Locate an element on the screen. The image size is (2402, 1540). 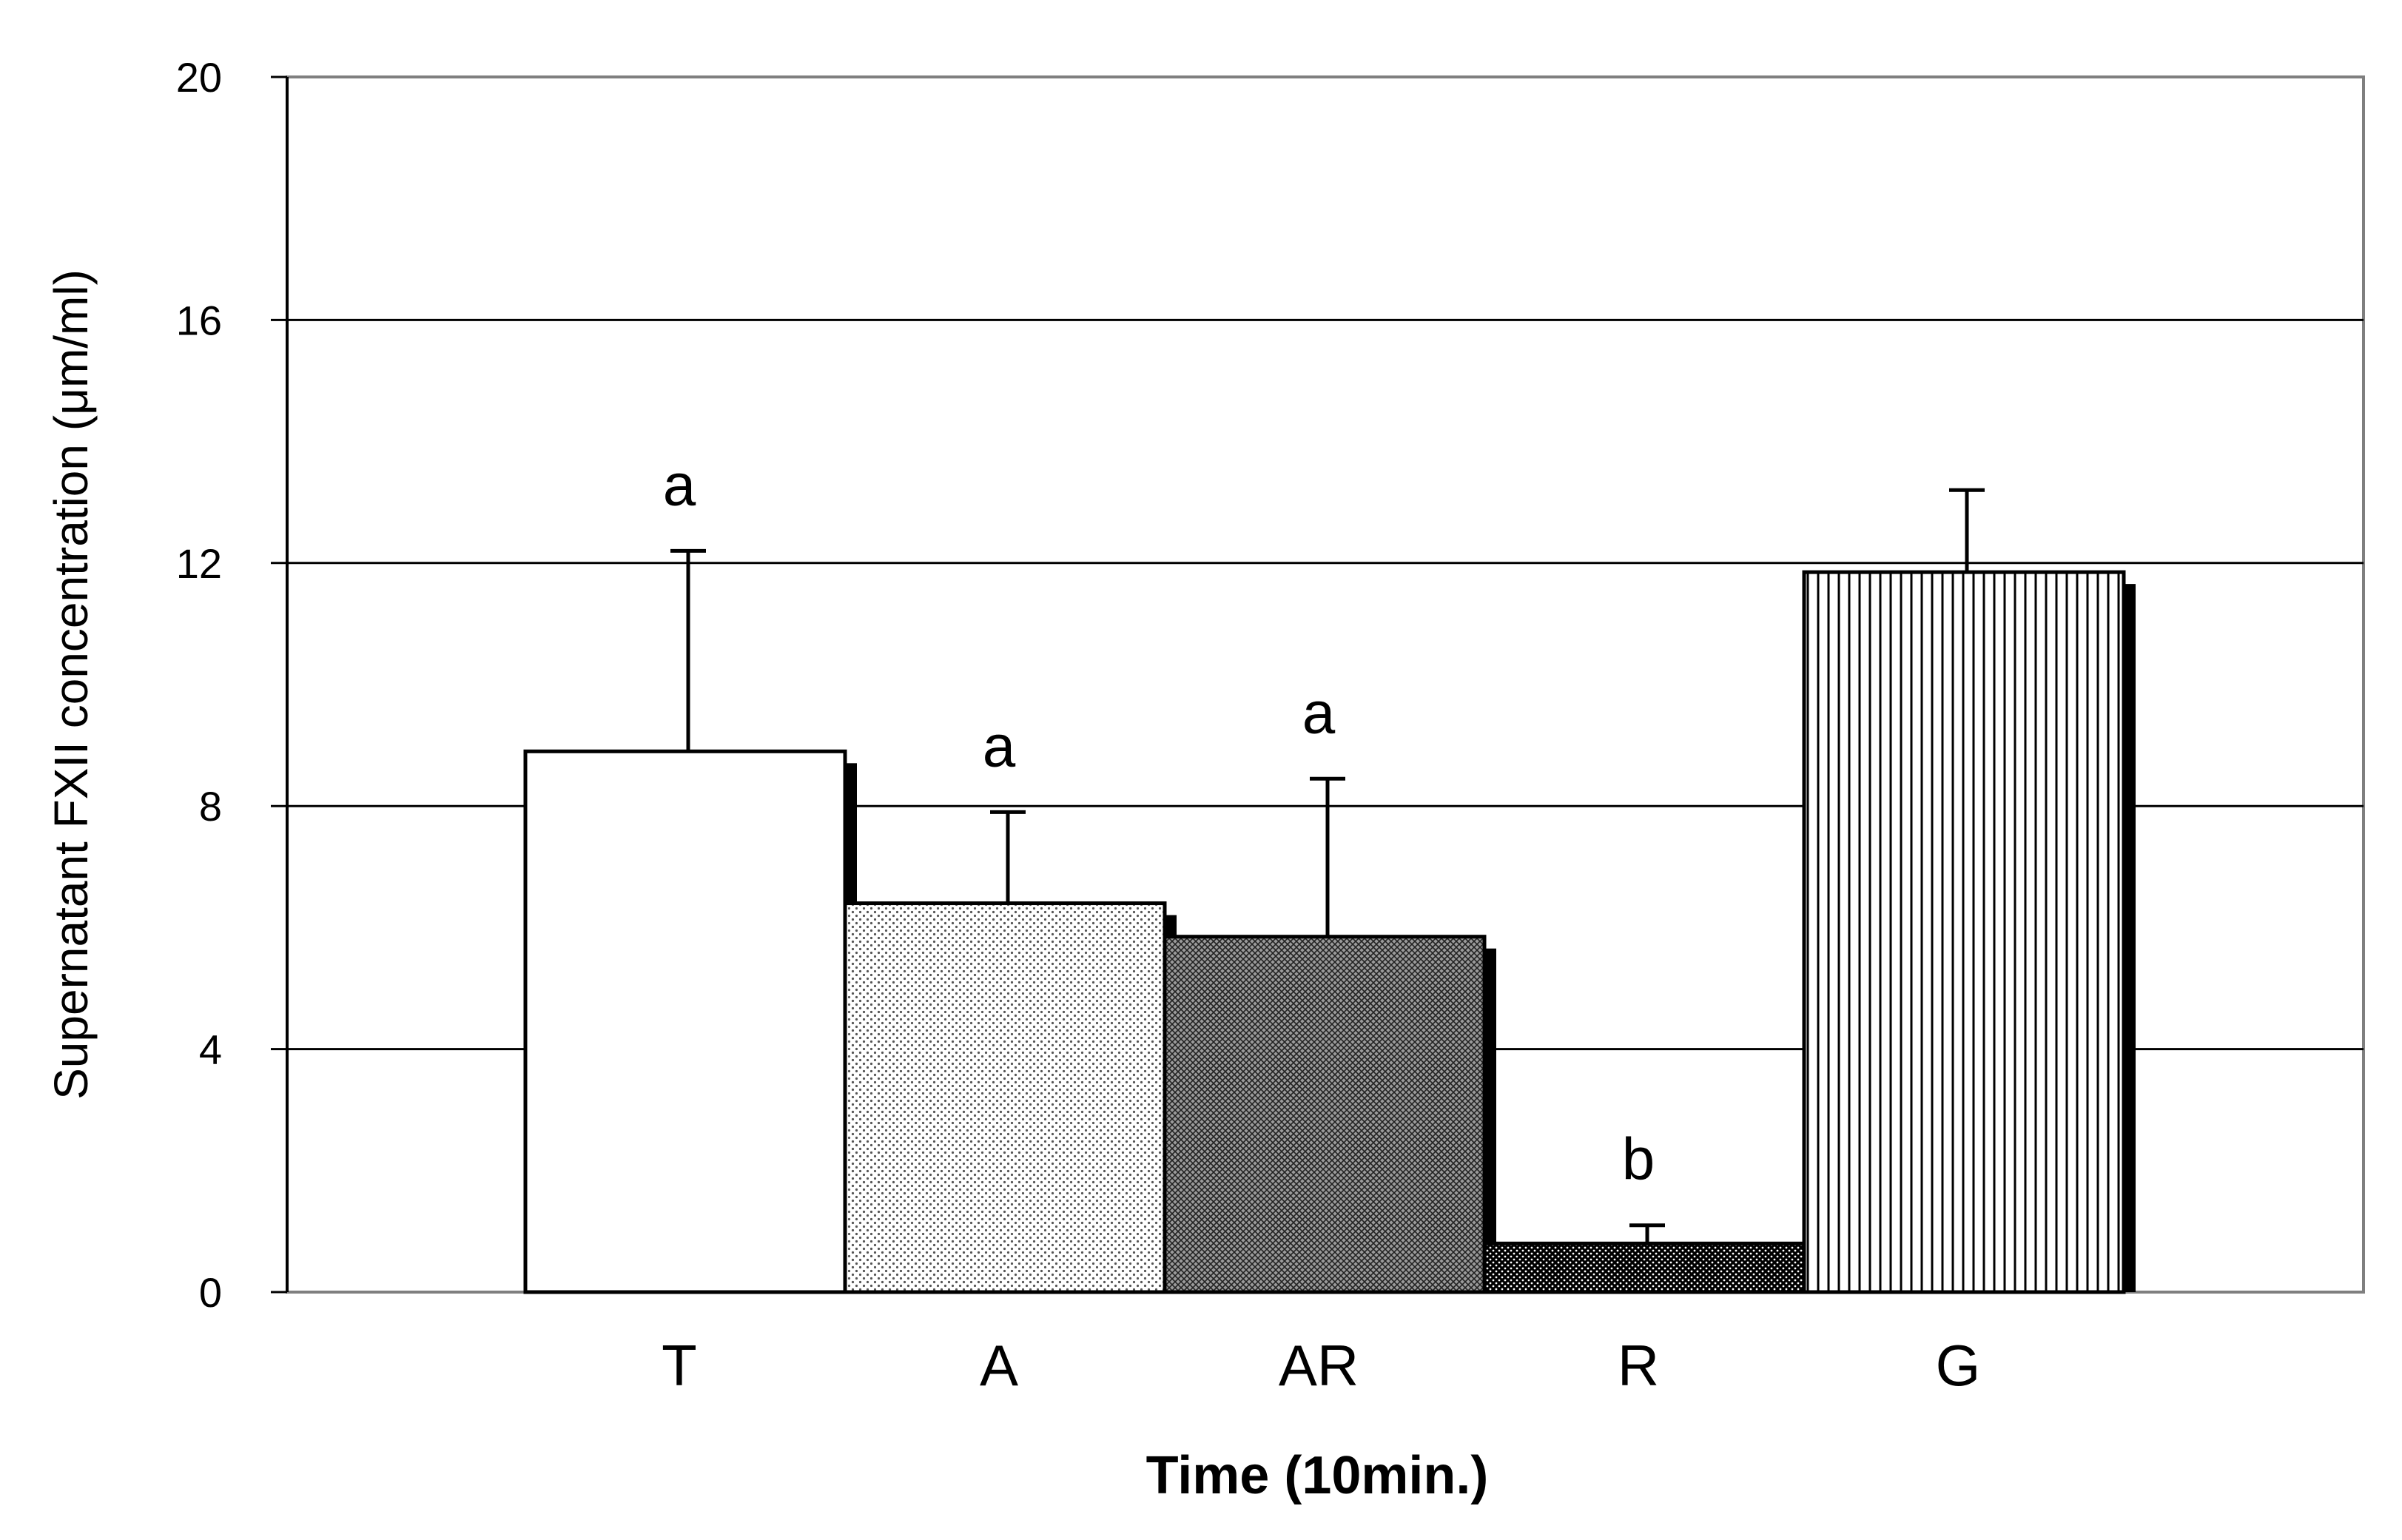
x-category-label: AR is located at coordinates (1319, 1365).